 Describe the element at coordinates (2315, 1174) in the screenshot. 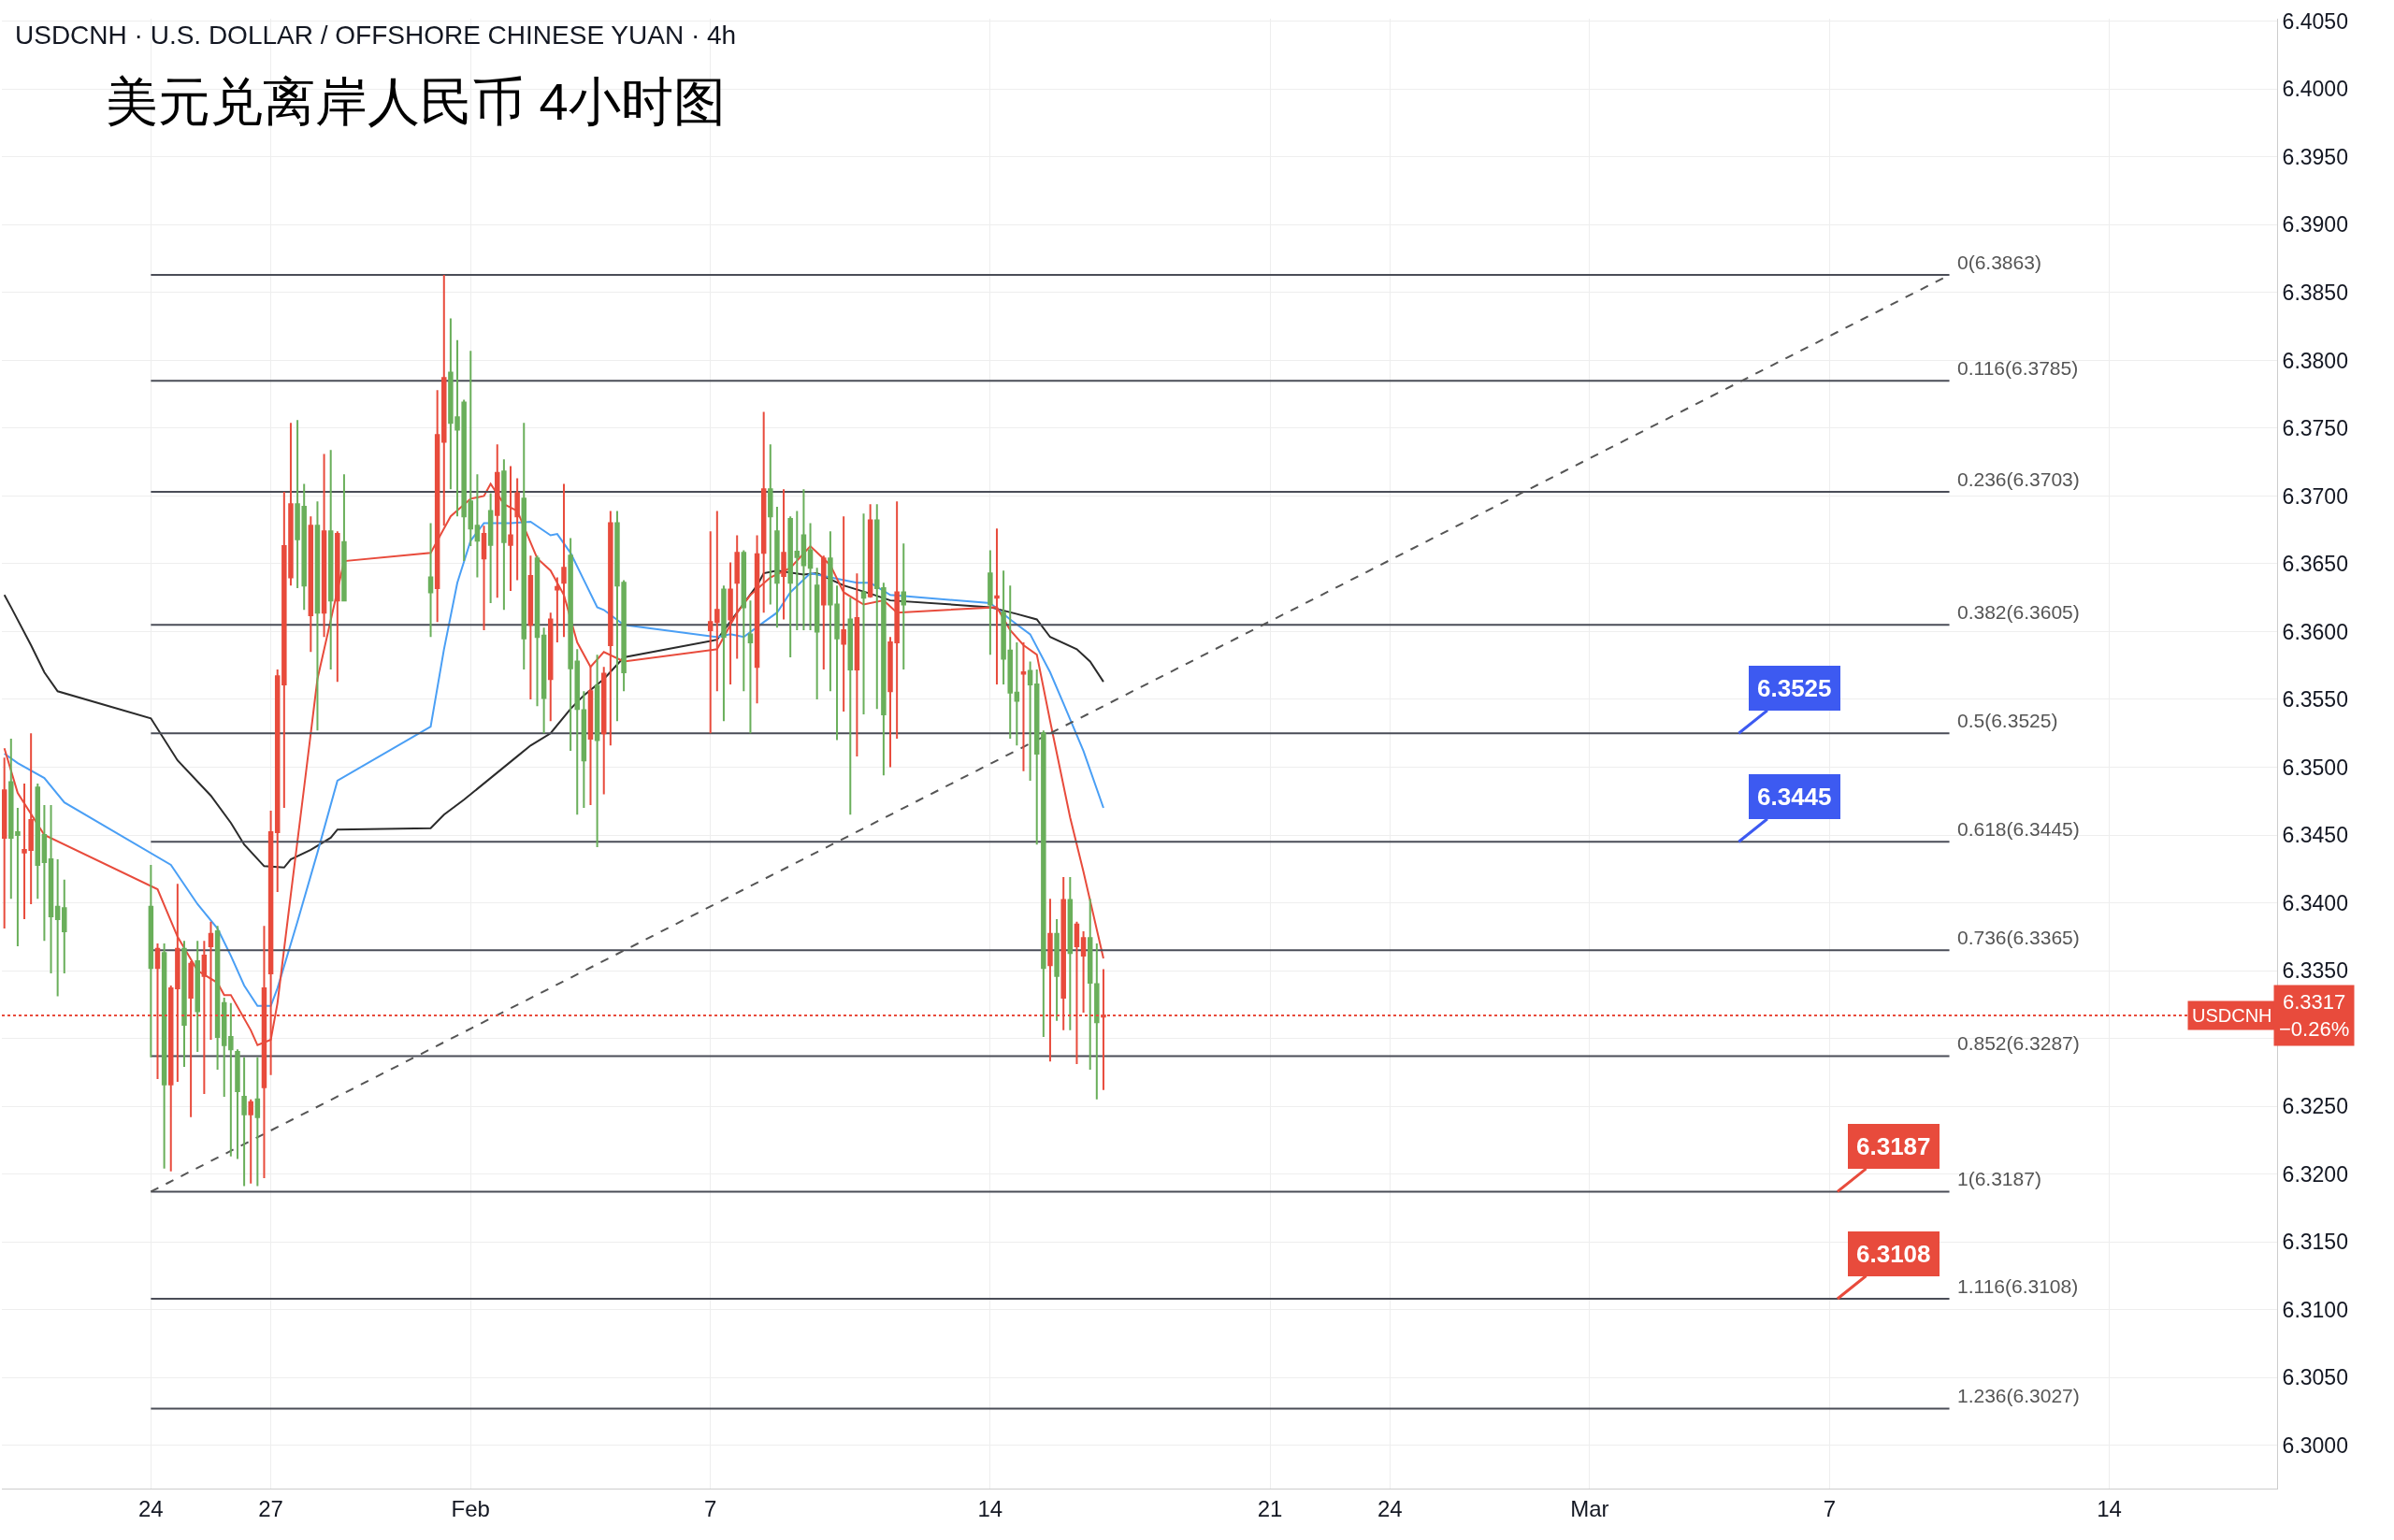

I see `y-tick-label: 6.3200` at that location.